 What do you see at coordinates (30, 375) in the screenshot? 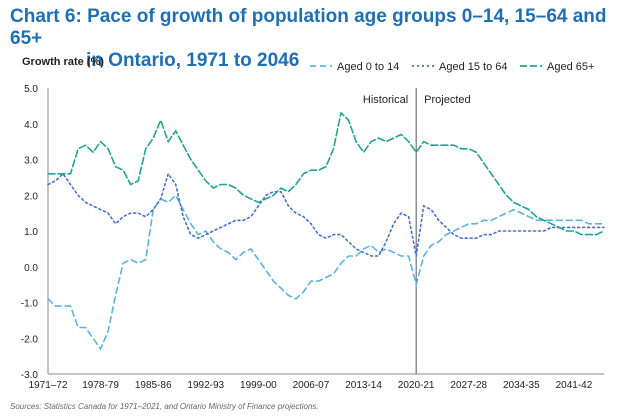
I see `y-tick-label: -3.0` at bounding box center [30, 375].